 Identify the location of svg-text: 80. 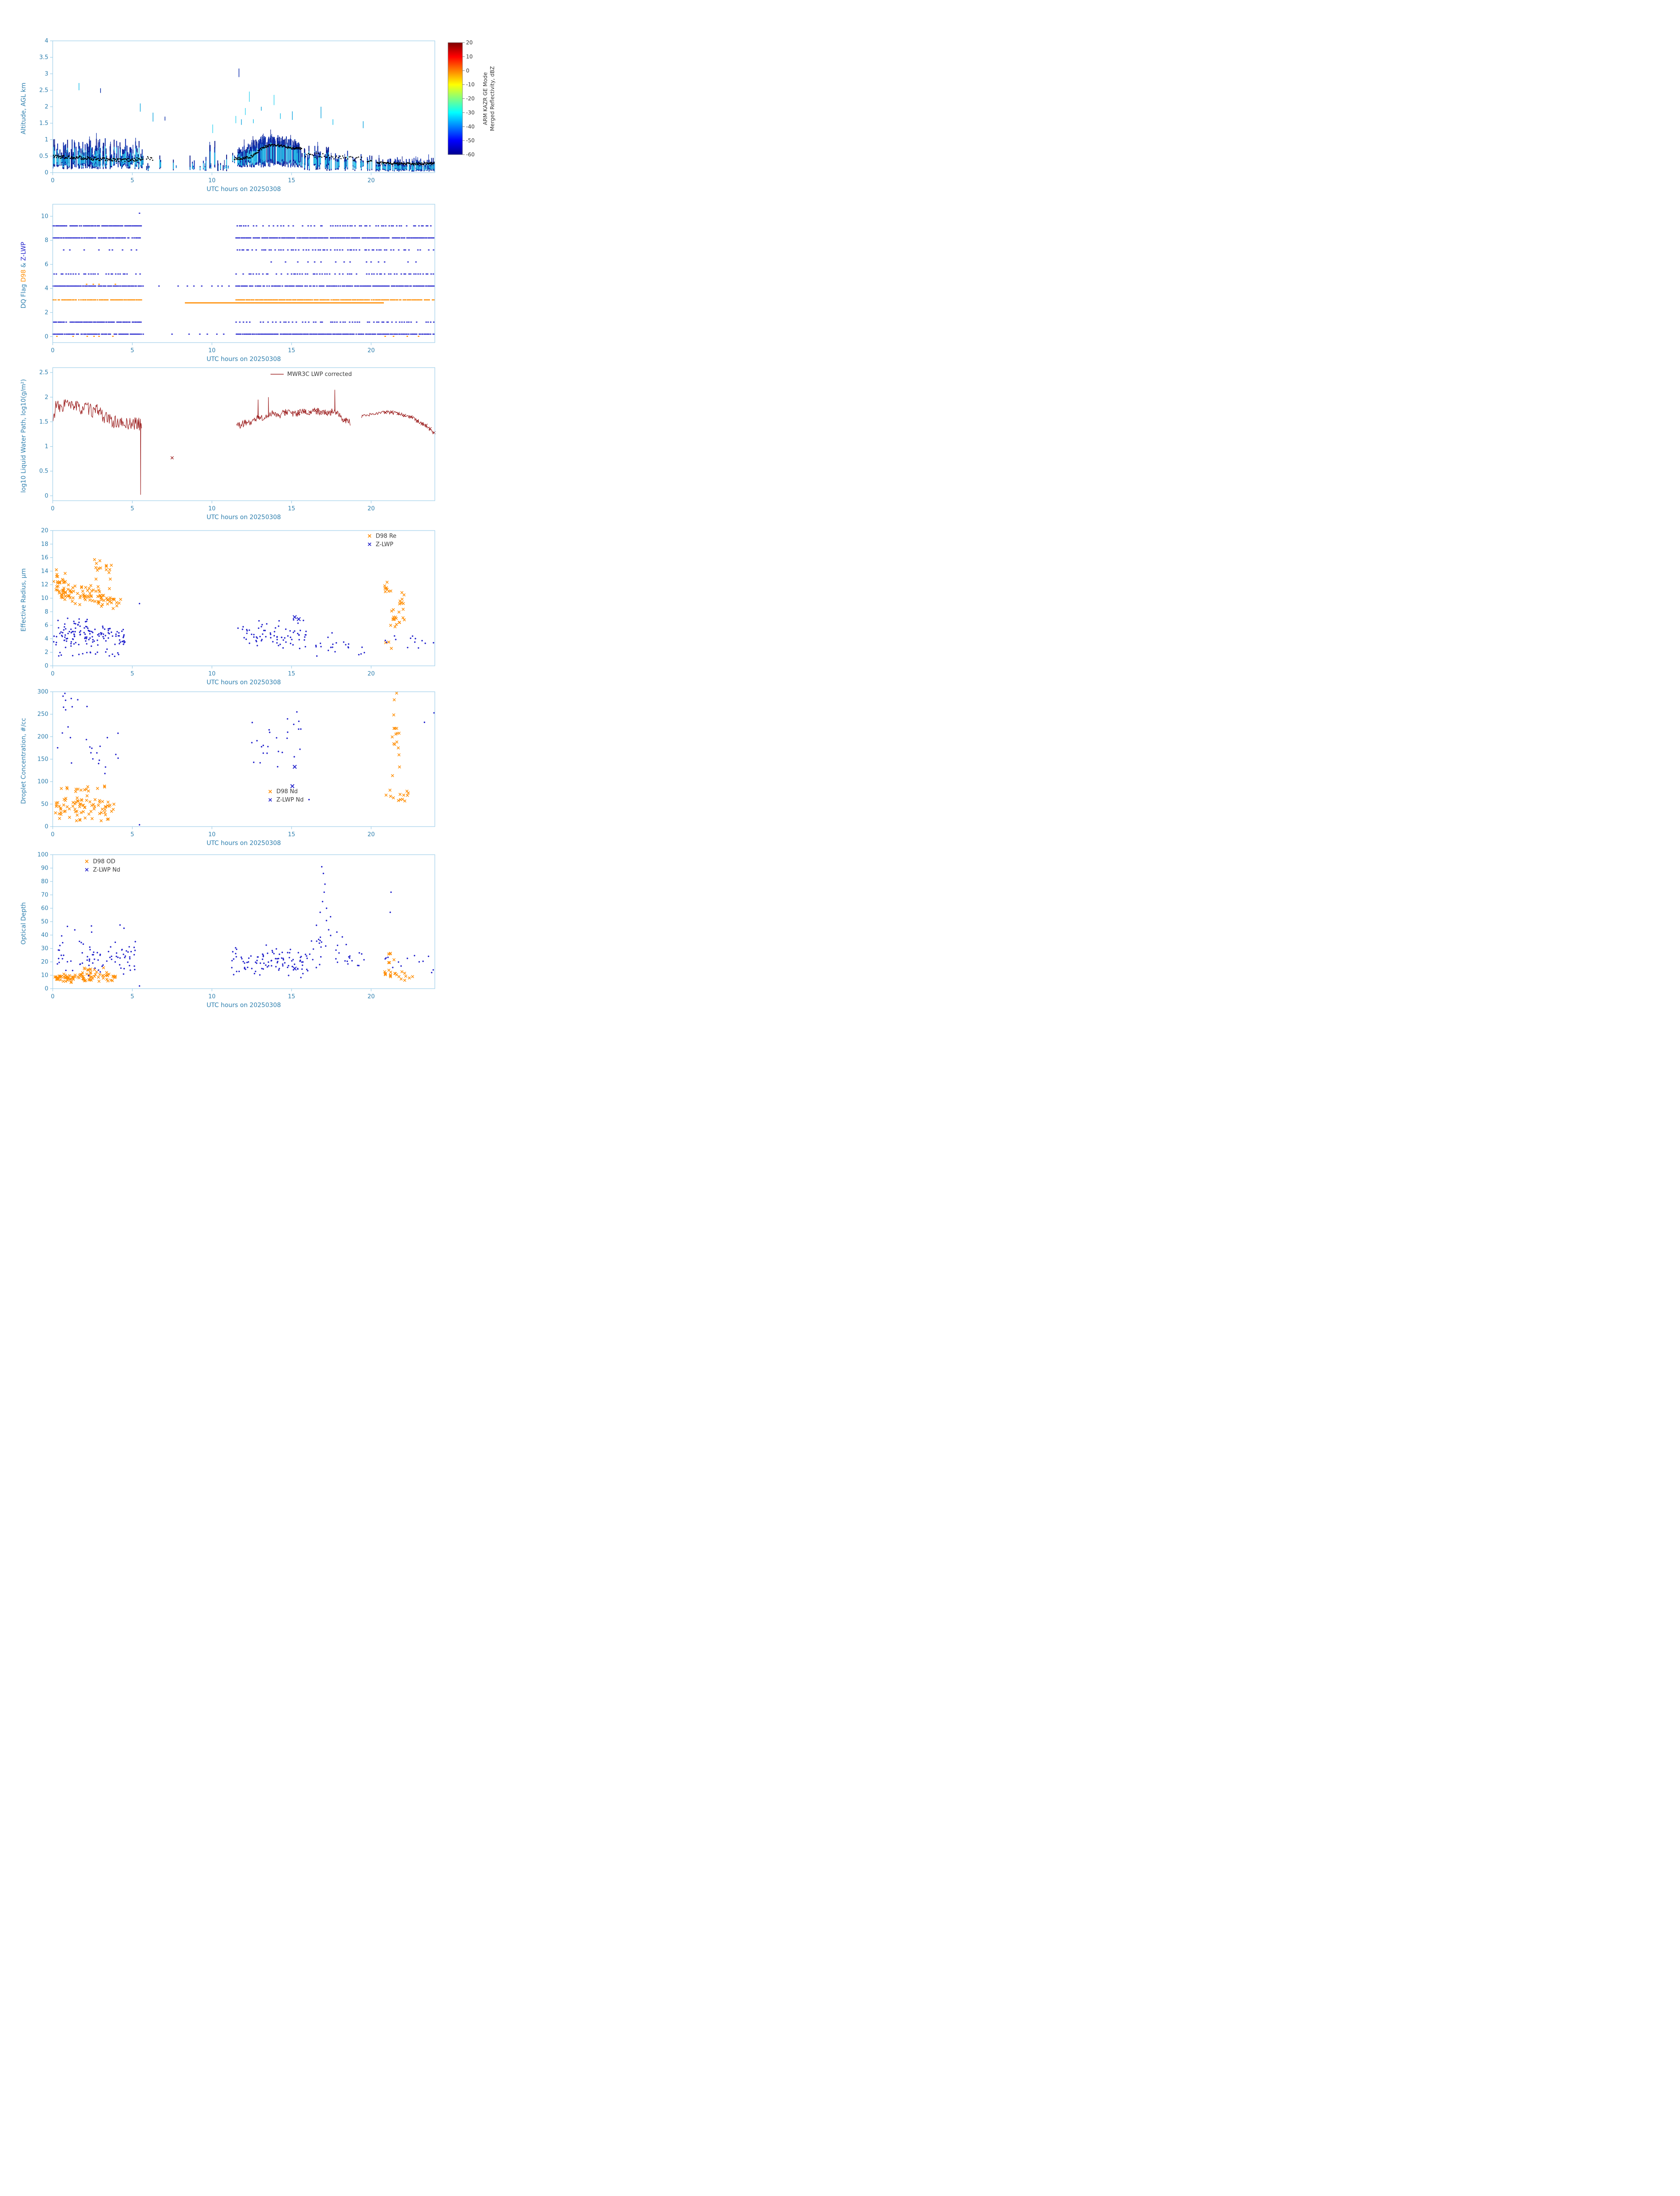
(44, 881).